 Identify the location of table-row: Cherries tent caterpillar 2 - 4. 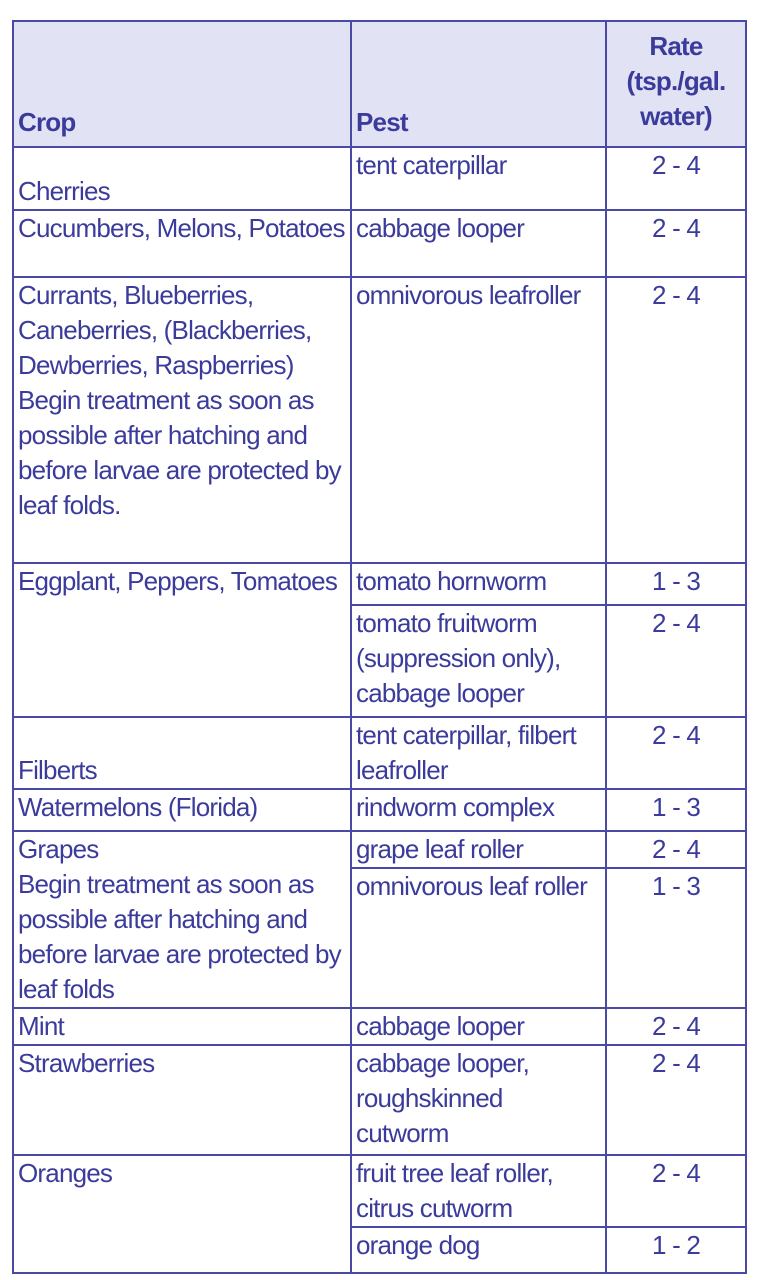
(379, 178).